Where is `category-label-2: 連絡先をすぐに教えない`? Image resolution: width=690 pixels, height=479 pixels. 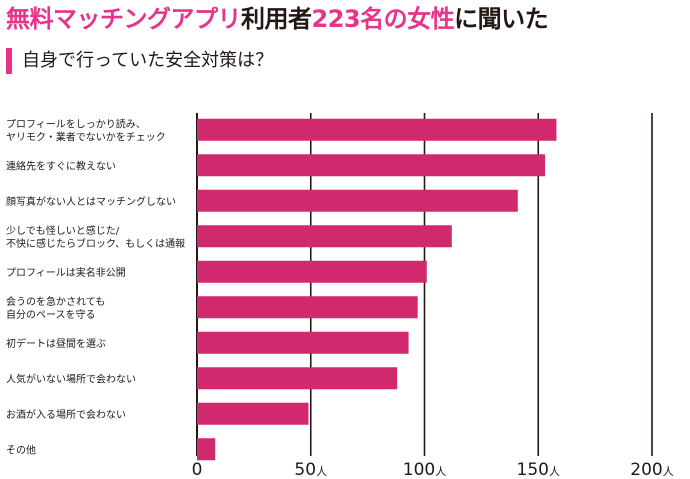
category-label-2: 連絡先をすぐに教えない is located at coordinates (61, 165).